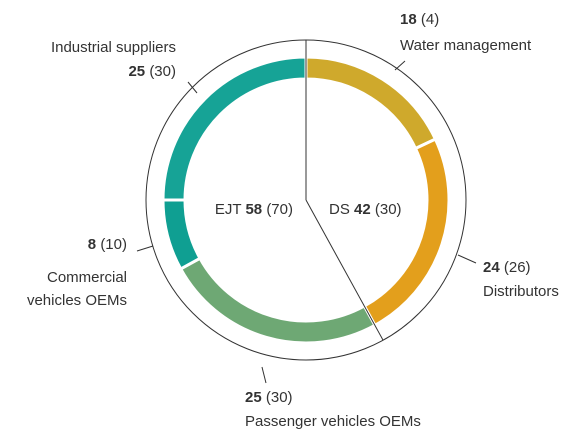 Image resolution: width=579 pixels, height=429 pixels. Describe the element at coordinates (333, 421) in the screenshot. I see `segment-label: Passenger vehicles OEMs` at that location.